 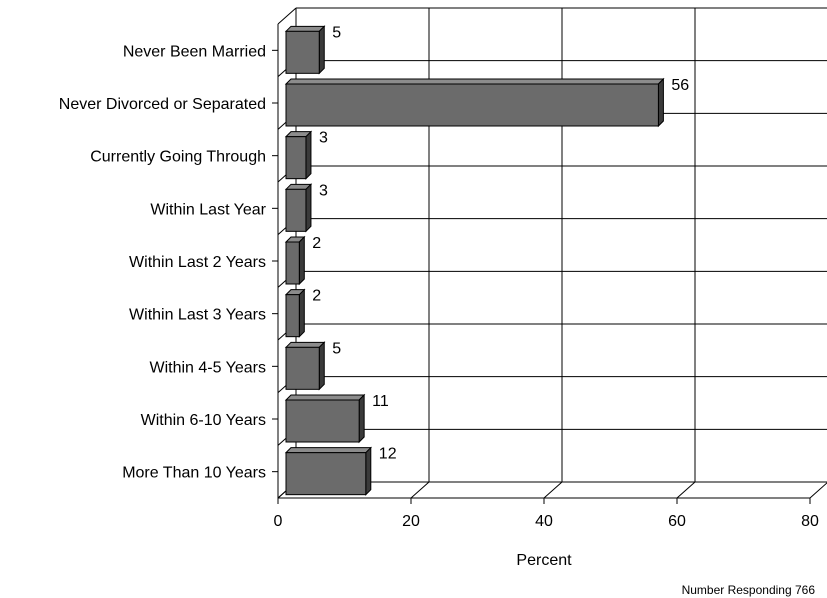 What do you see at coordinates (749, 590) in the screenshot?
I see `respondents-note: Number Responding 766` at bounding box center [749, 590].